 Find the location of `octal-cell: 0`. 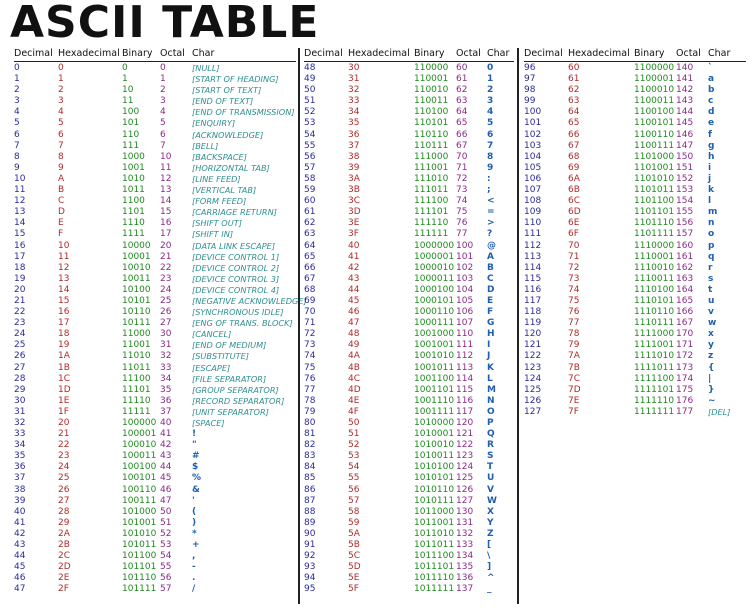

octal-cell: 0 is located at coordinates (163, 68).